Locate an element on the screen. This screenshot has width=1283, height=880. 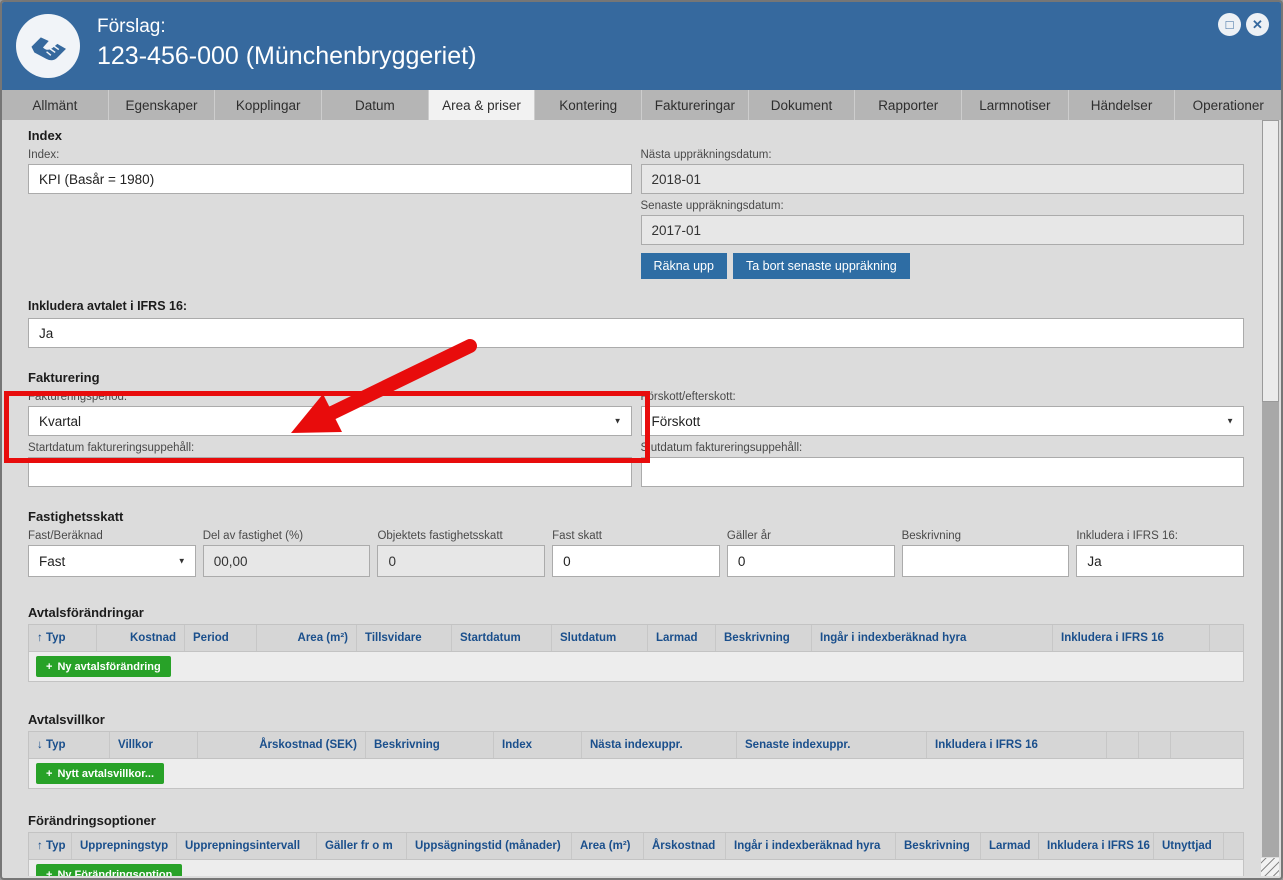
galler-ar-input is located at coordinates (810, 561).